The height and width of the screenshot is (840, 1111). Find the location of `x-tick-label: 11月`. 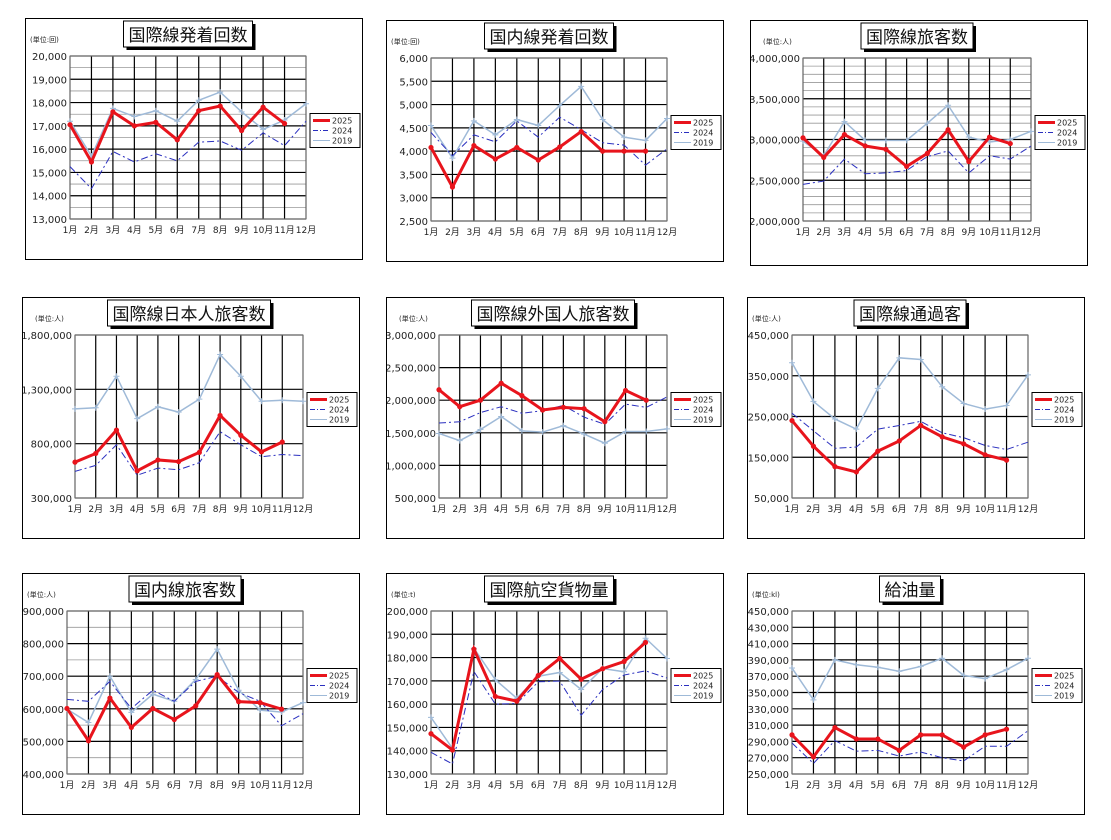

x-tick-label: 11月 is located at coordinates (645, 785).